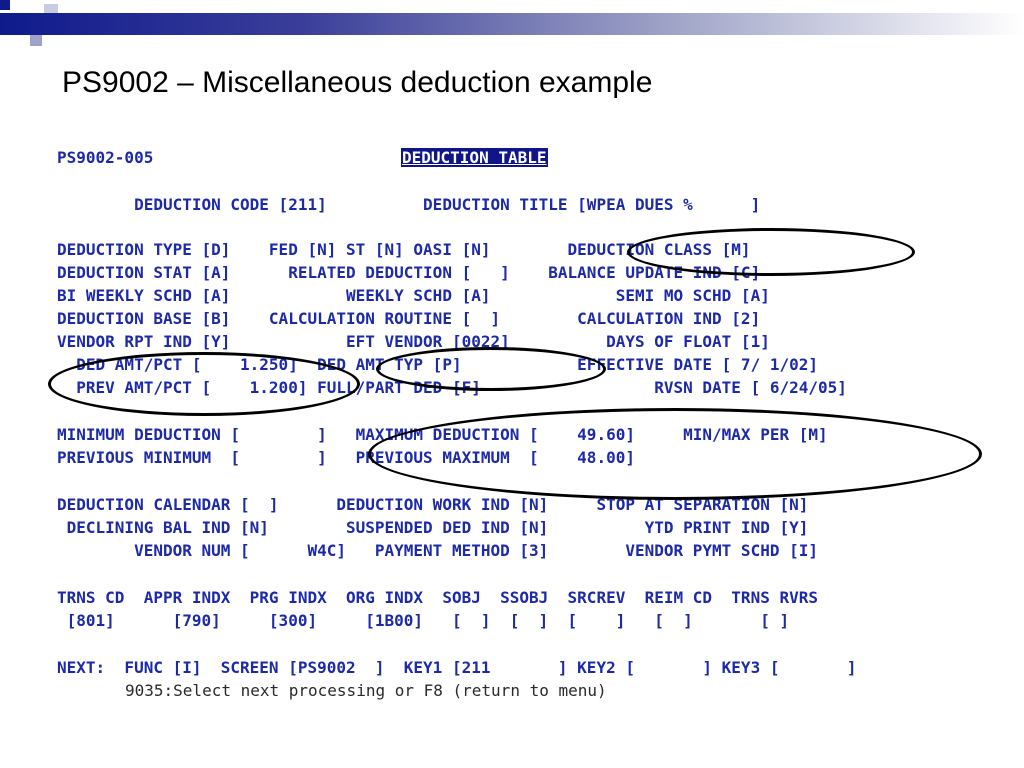 The height and width of the screenshot is (768, 1024). Describe the element at coordinates (512, 24) in the screenshot. I see `title-gradient-bar` at that location.